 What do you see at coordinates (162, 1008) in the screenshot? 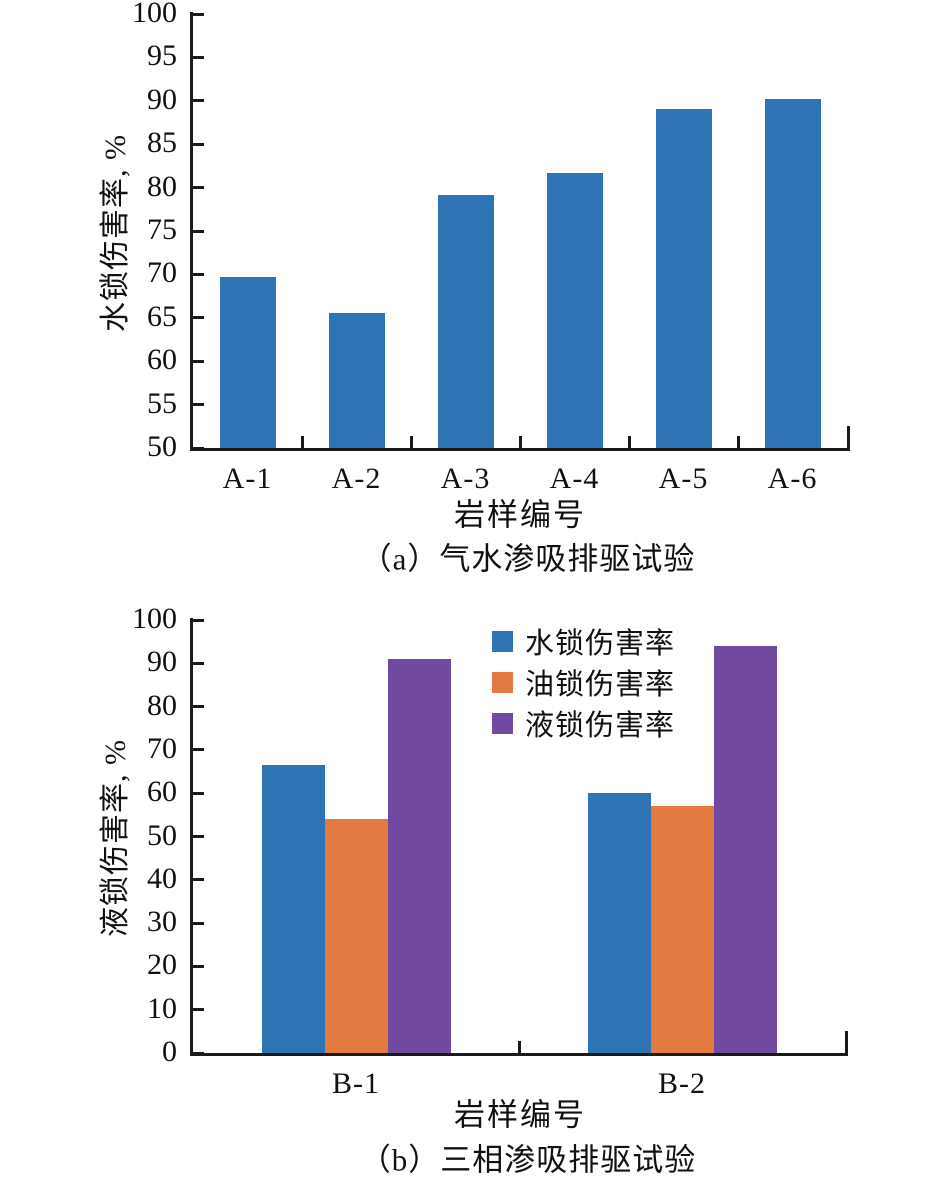
I see `y-tick-label: 10` at bounding box center [162, 1008].